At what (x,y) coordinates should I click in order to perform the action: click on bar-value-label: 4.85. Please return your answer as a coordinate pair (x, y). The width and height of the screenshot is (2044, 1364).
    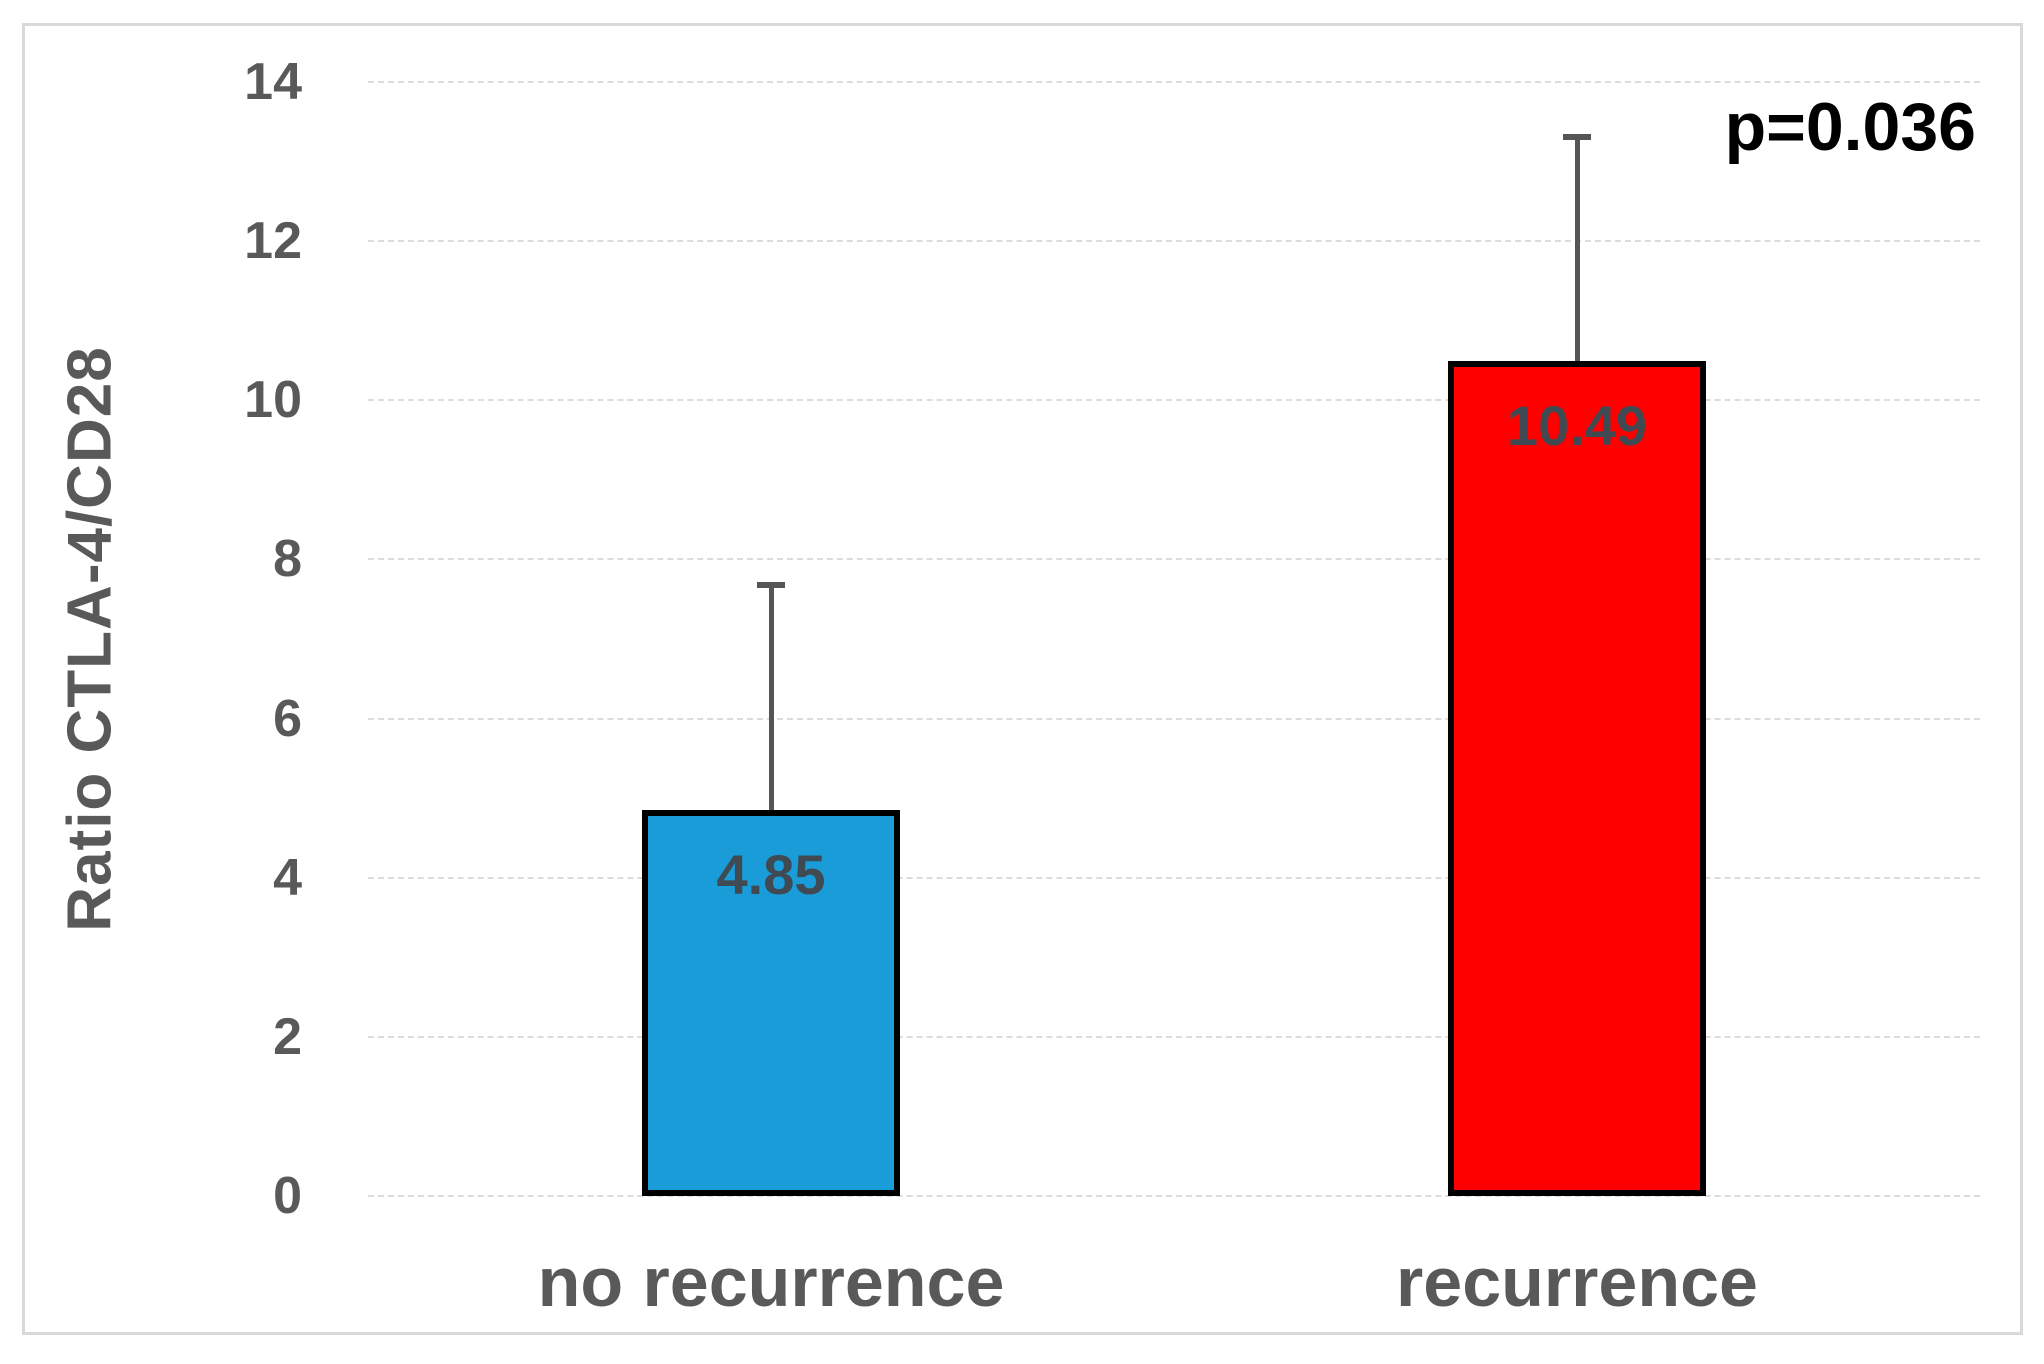
    Looking at the image, I should click on (771, 874).